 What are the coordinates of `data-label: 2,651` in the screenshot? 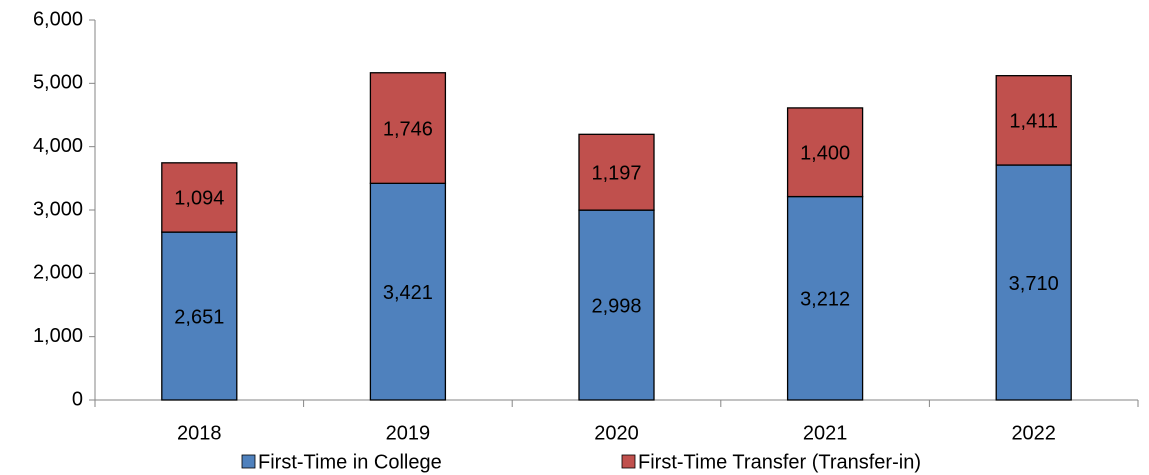 It's located at (199, 317).